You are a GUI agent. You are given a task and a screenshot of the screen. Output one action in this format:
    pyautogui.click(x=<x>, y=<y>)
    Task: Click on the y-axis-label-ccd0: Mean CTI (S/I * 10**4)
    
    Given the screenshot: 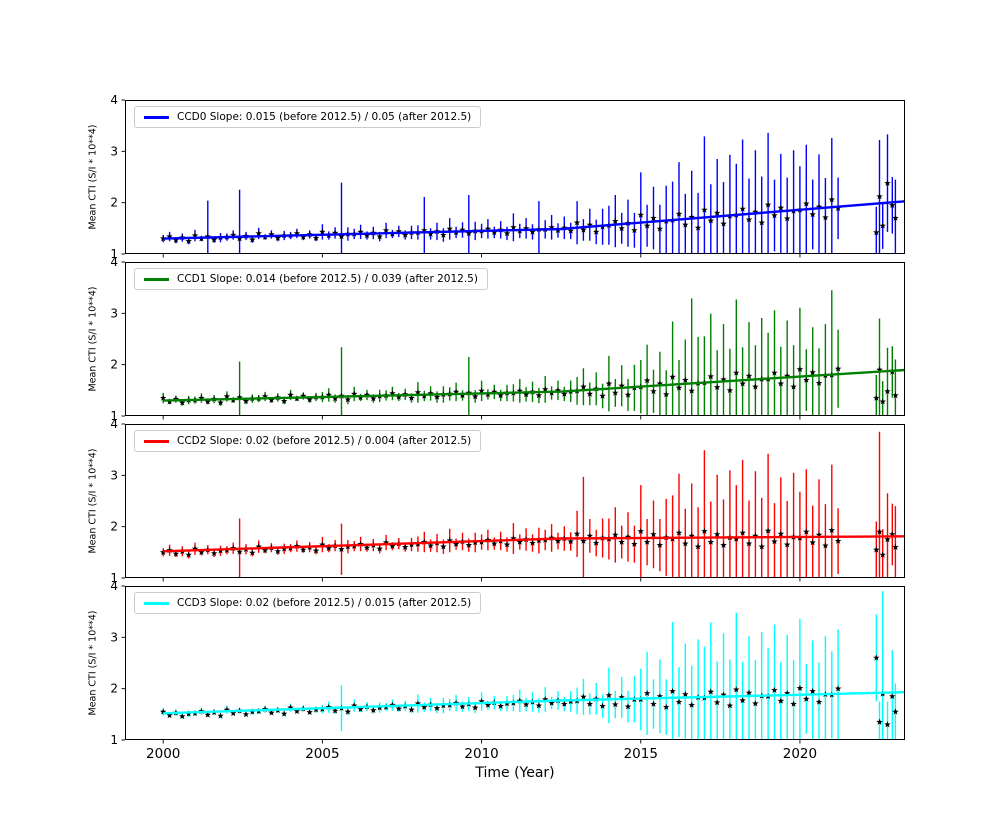 What is the action you would take?
    pyautogui.click(x=93, y=177)
    